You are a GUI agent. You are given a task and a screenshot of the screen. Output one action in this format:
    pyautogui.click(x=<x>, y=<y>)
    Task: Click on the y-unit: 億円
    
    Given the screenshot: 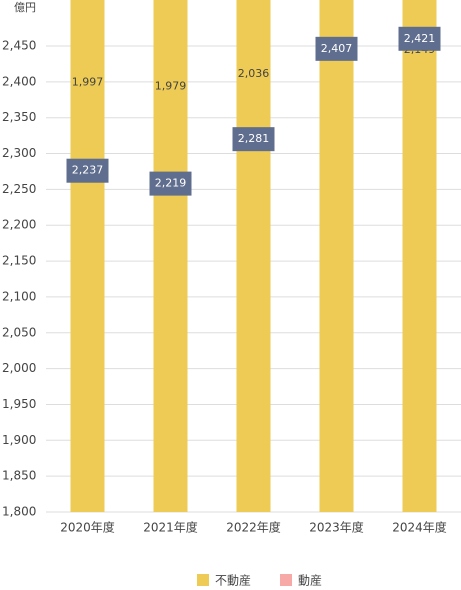 What is the action you would take?
    pyautogui.click(x=25, y=7)
    